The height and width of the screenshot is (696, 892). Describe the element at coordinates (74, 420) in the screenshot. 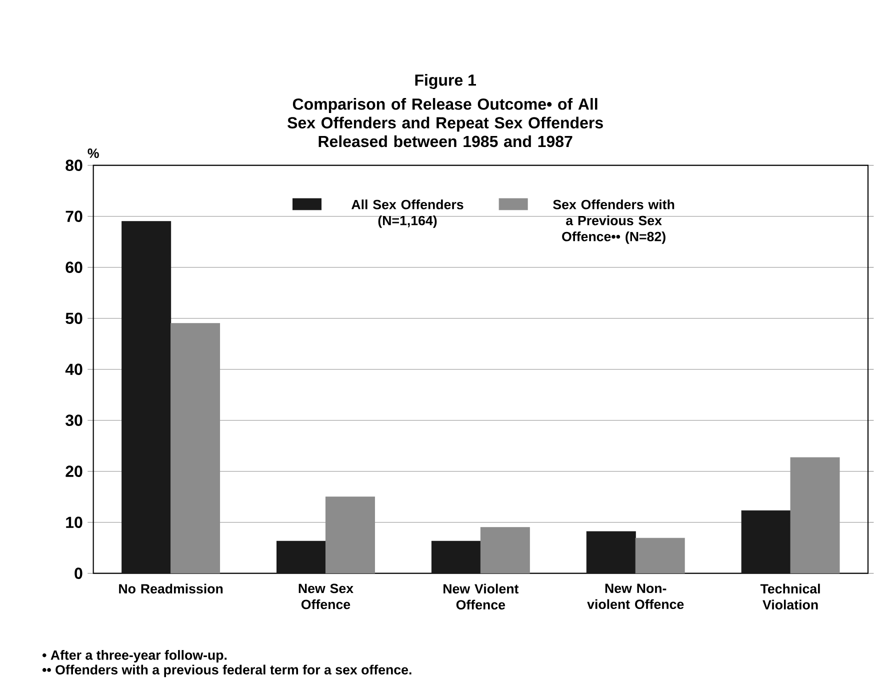

I see `y-tick-label: 30` at that location.